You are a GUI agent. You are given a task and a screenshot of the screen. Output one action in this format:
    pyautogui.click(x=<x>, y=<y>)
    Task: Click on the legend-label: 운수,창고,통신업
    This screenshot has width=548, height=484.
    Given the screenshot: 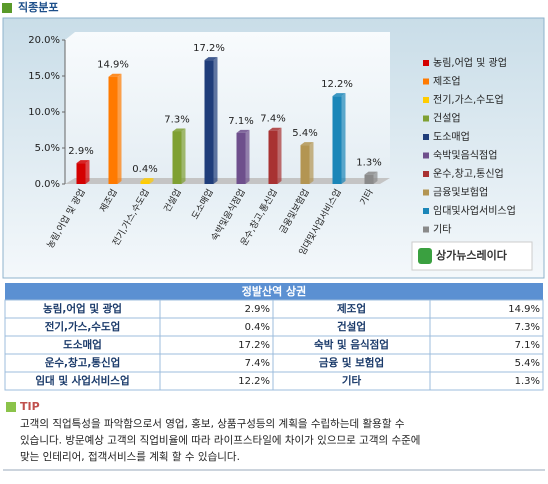 What is the action you would take?
    pyautogui.click(x=468, y=173)
    